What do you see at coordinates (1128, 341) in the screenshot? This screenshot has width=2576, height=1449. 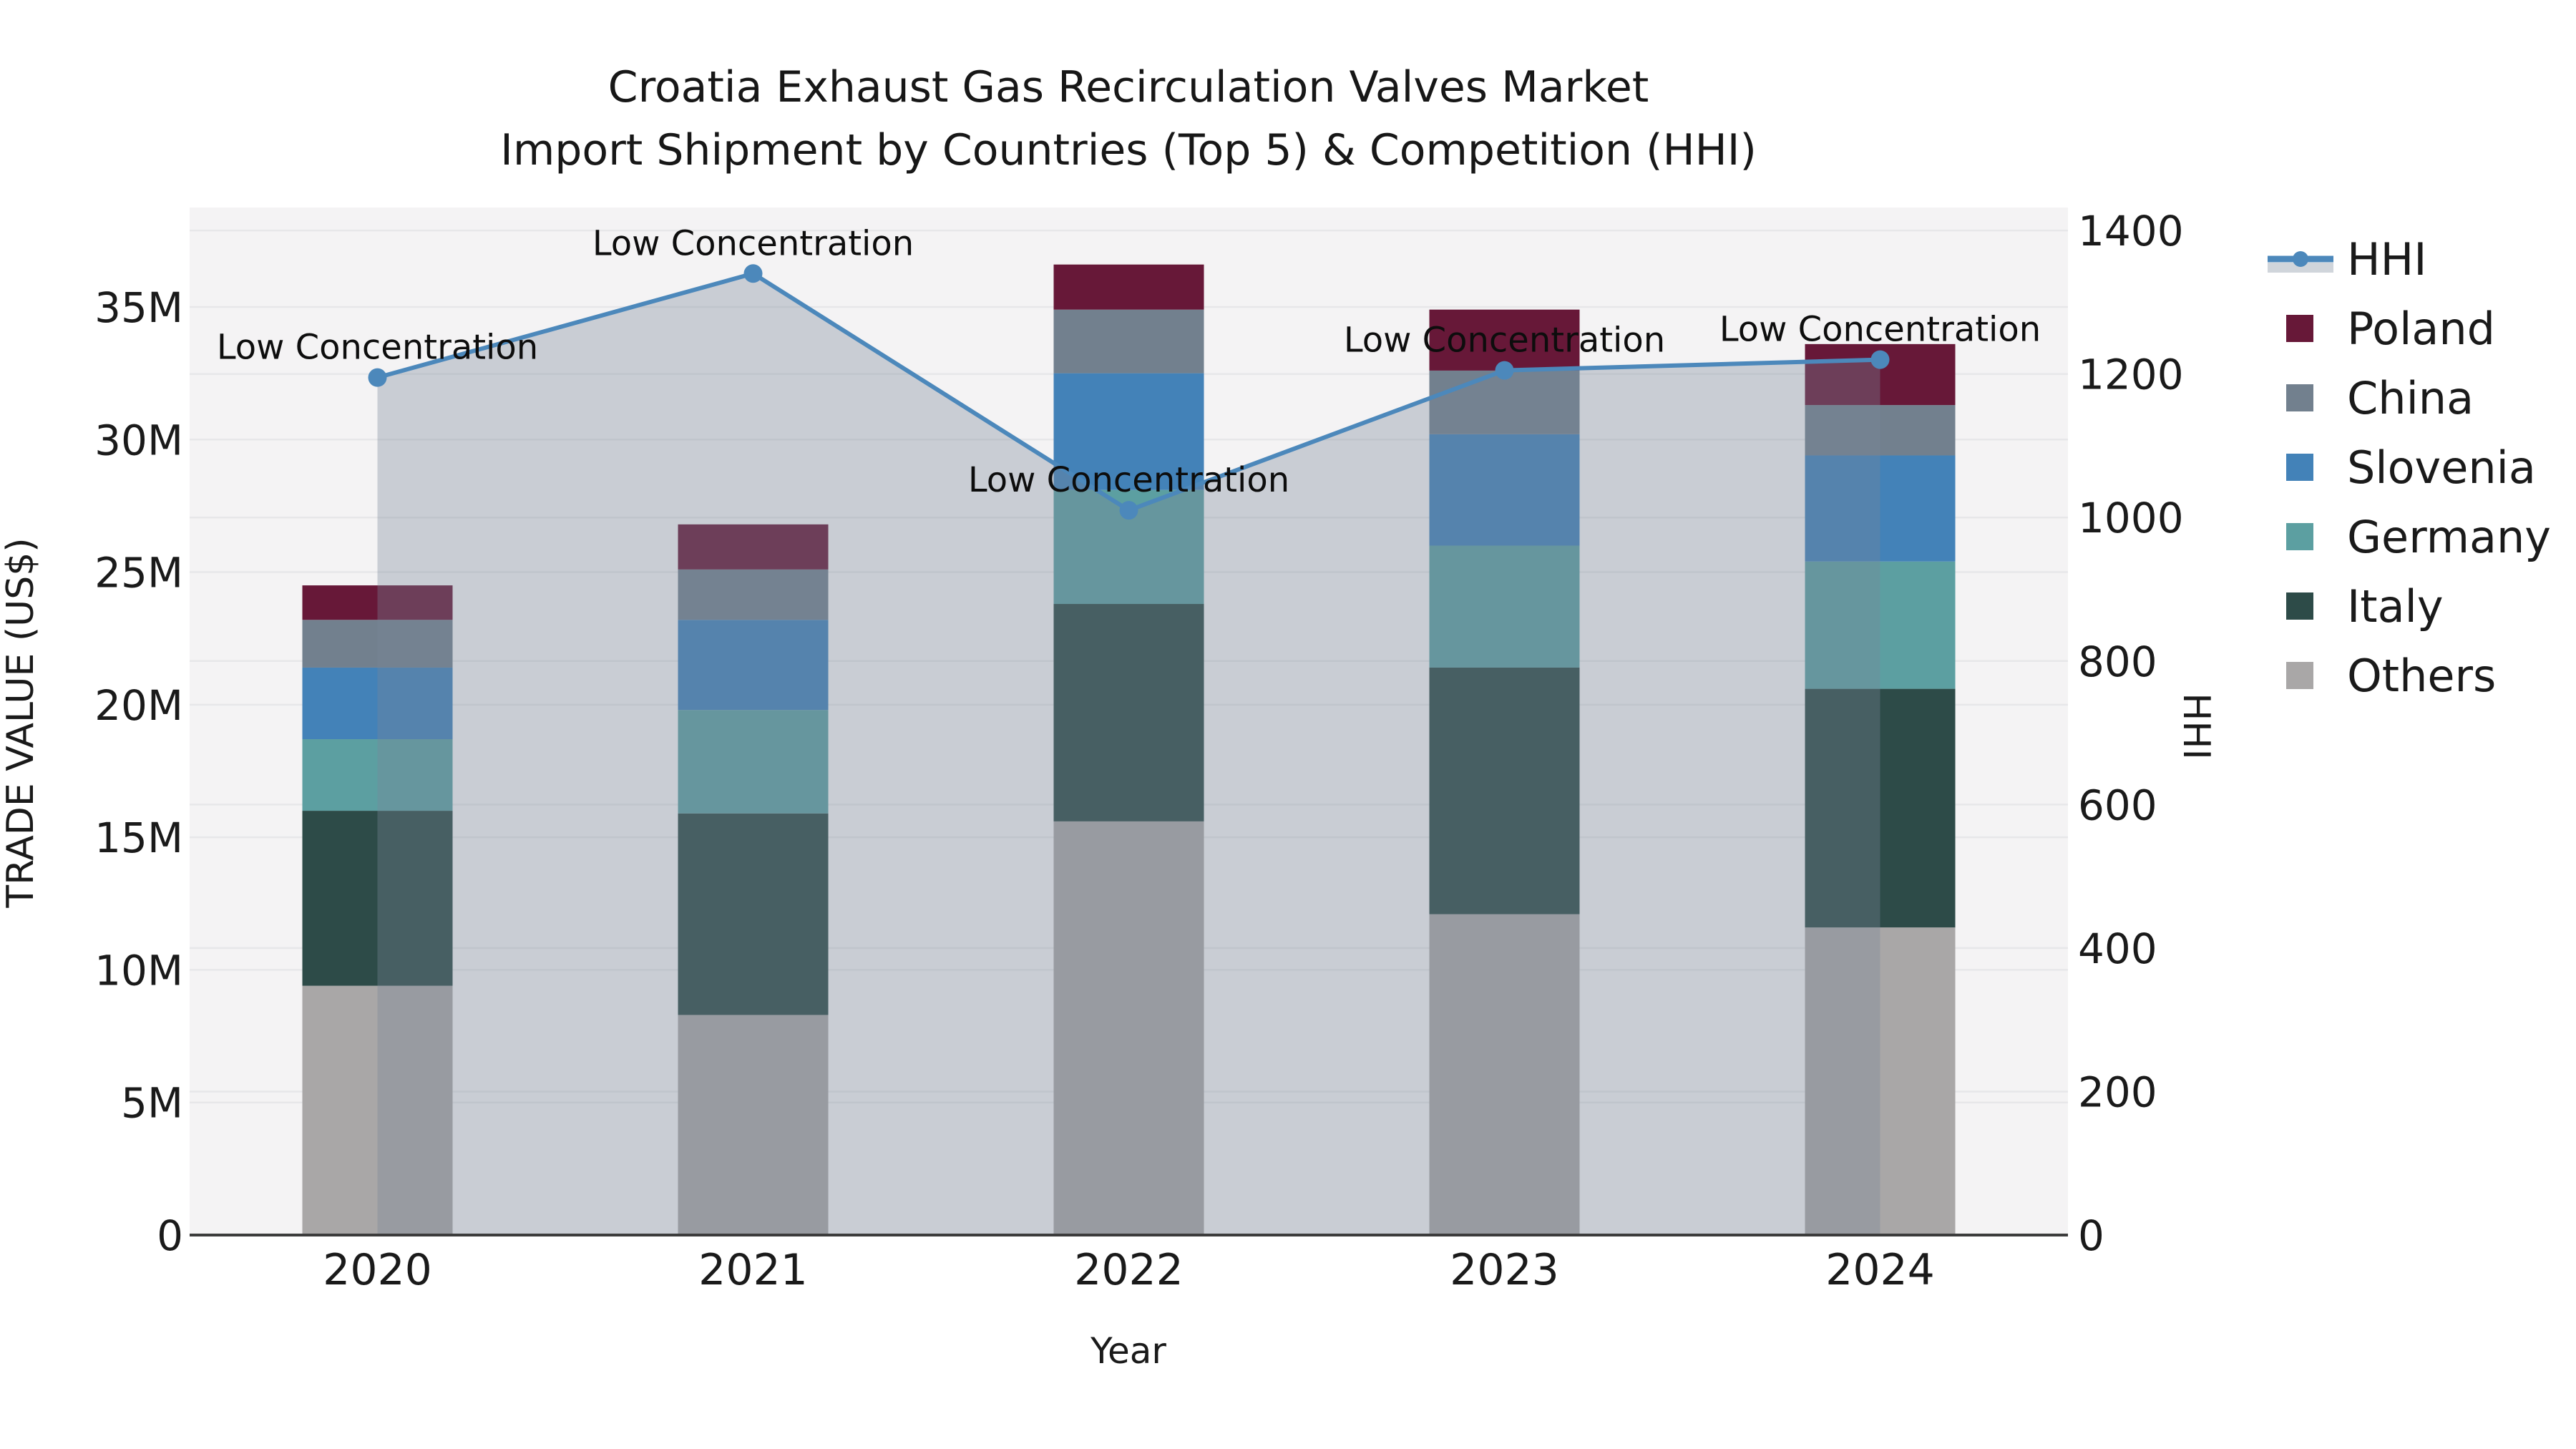 I see `bar-segment-2022-china` at bounding box center [1128, 341].